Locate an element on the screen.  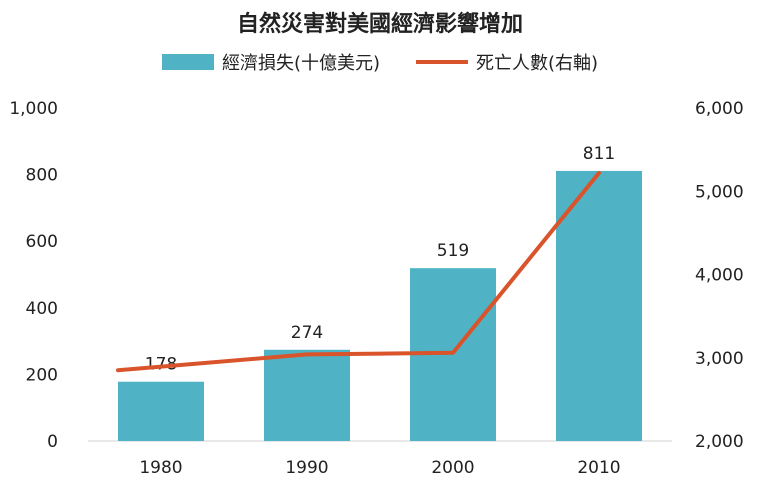
y-left-tick-label: 400 is located at coordinates (42, 309).